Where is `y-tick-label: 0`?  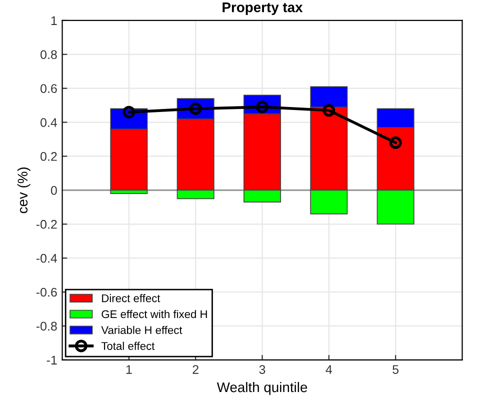
y-tick-label: 0 is located at coordinates (53, 190).